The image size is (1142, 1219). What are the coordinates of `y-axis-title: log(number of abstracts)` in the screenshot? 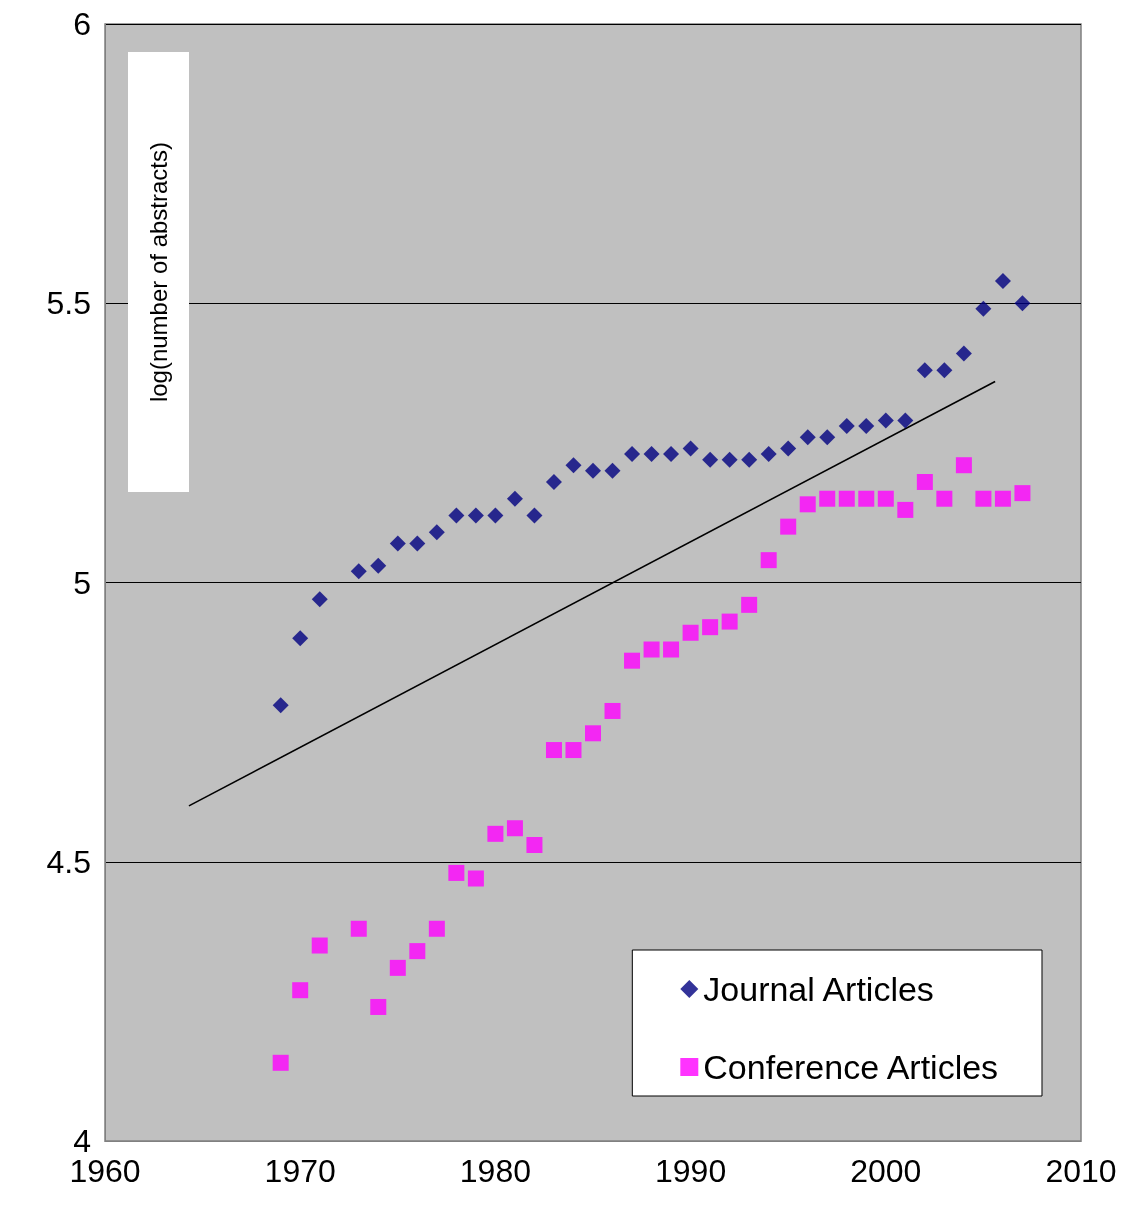 It's located at (158, 272).